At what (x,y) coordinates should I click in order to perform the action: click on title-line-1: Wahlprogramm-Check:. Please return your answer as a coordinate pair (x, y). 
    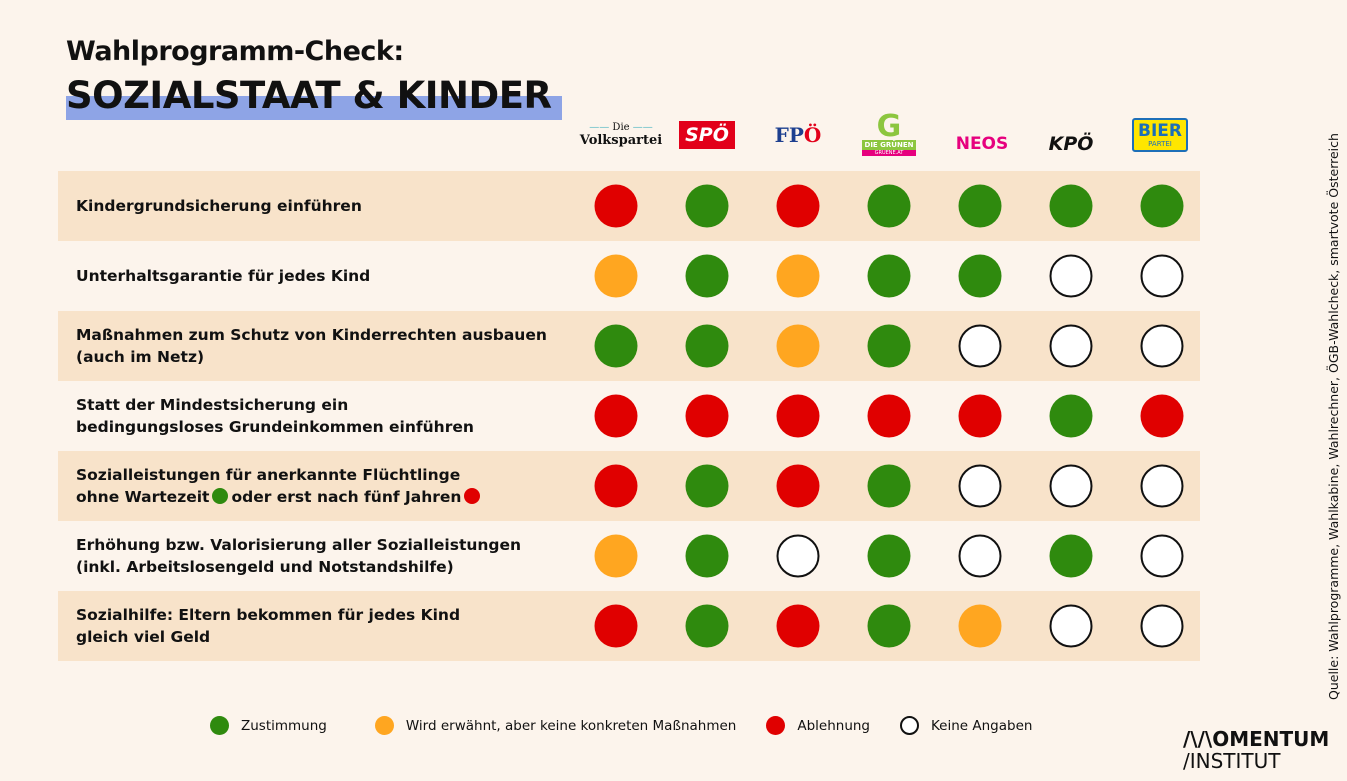
    Looking at the image, I should click on (235, 51).